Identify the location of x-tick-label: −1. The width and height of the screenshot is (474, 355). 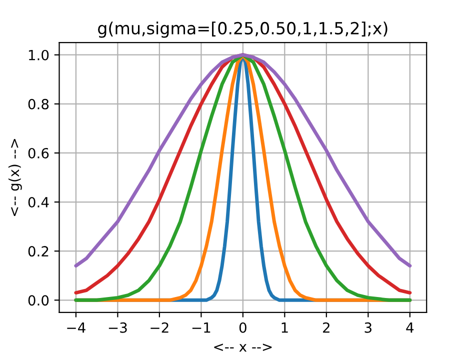
(201, 327).